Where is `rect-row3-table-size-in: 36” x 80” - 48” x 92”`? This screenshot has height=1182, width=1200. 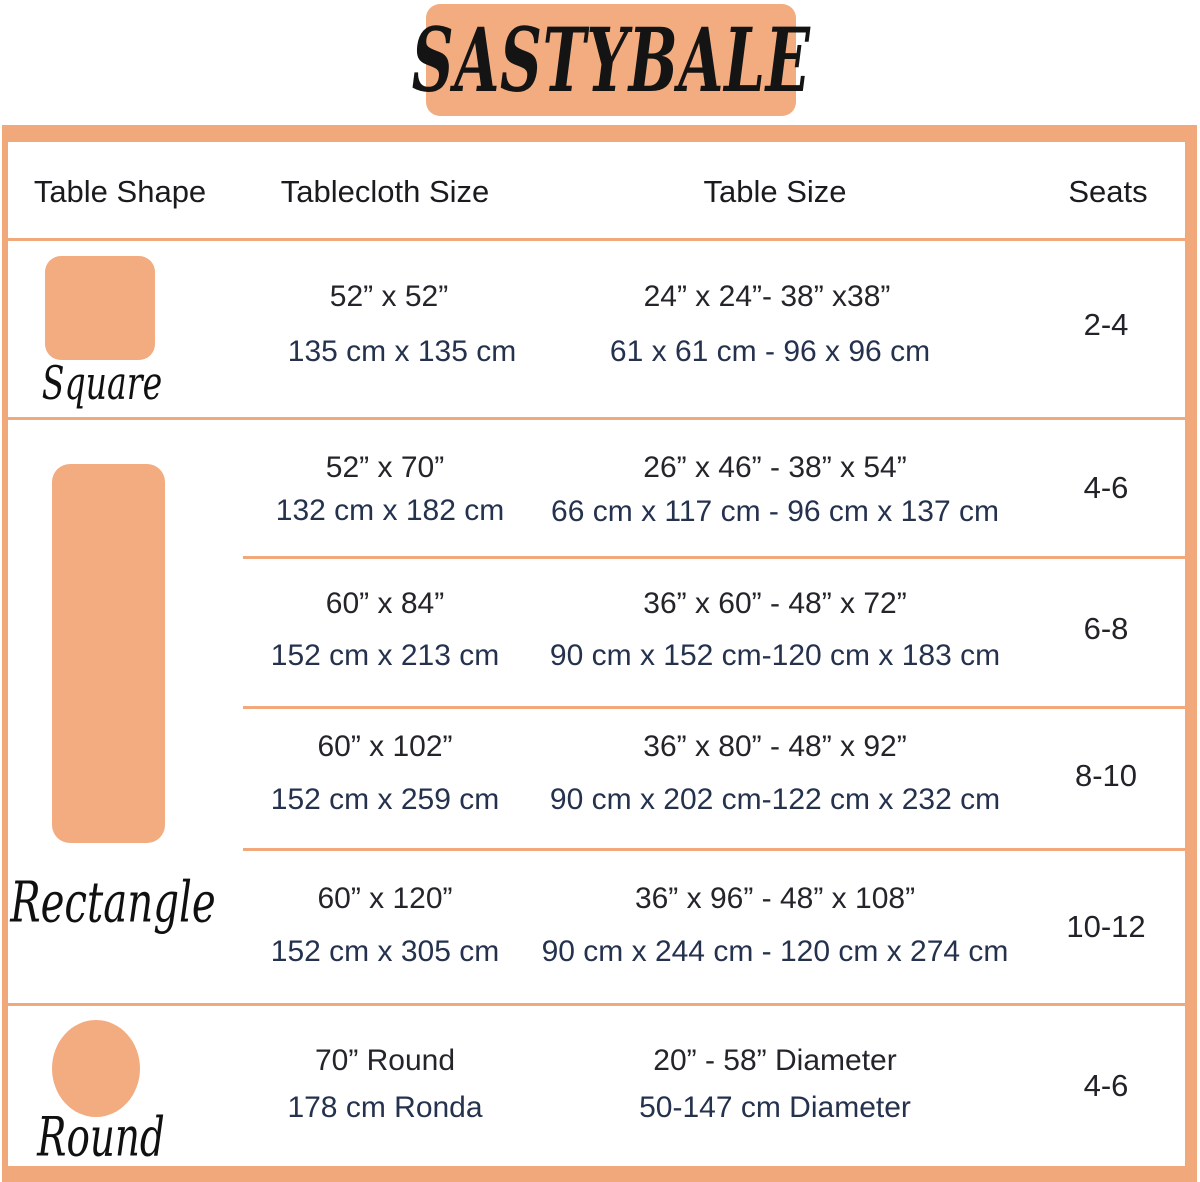
rect-row3-table-size-in: 36” x 80” - 48” x 92” is located at coordinates (775, 746).